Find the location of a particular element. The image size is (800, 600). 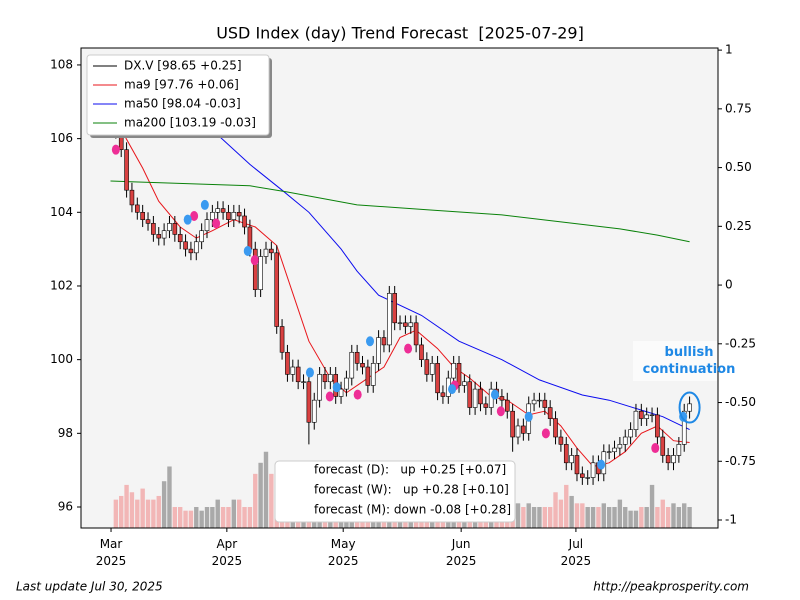

forecast-text: forecast (D): up +0.25 [+0.07] is located at coordinates (410, 470).